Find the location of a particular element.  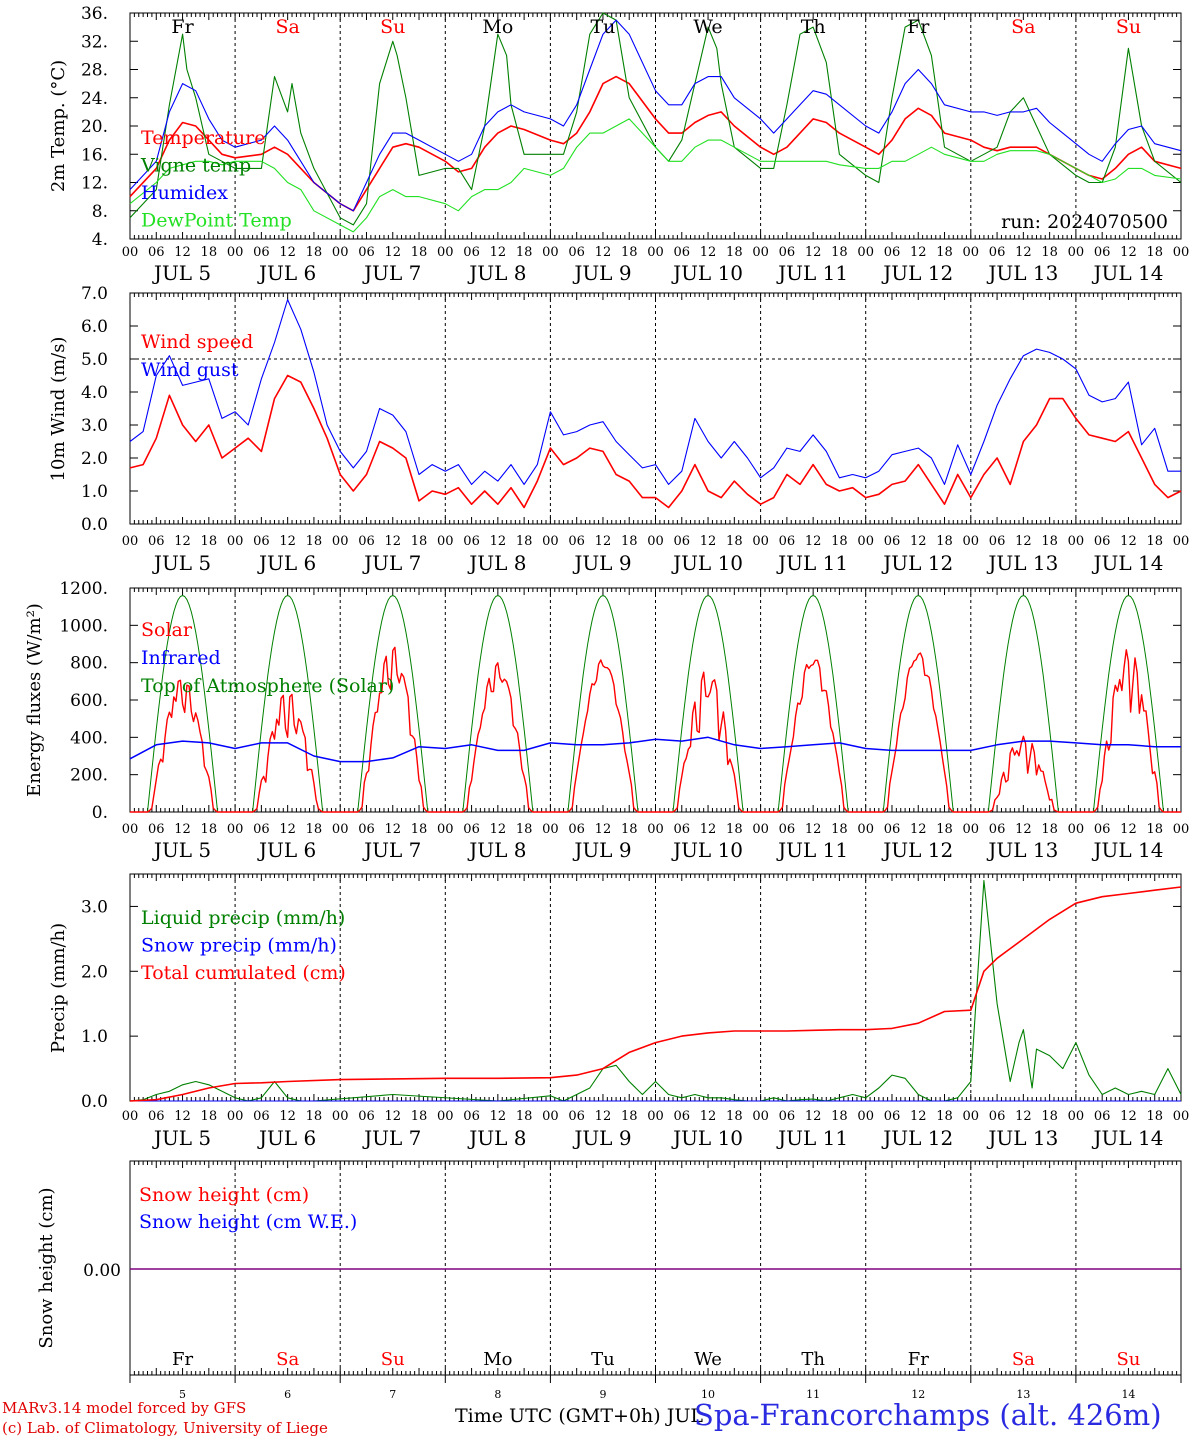

legend-top-of-atmosphere-solar-: Top of Atmosphere (Solar) is located at coordinates (267, 686).